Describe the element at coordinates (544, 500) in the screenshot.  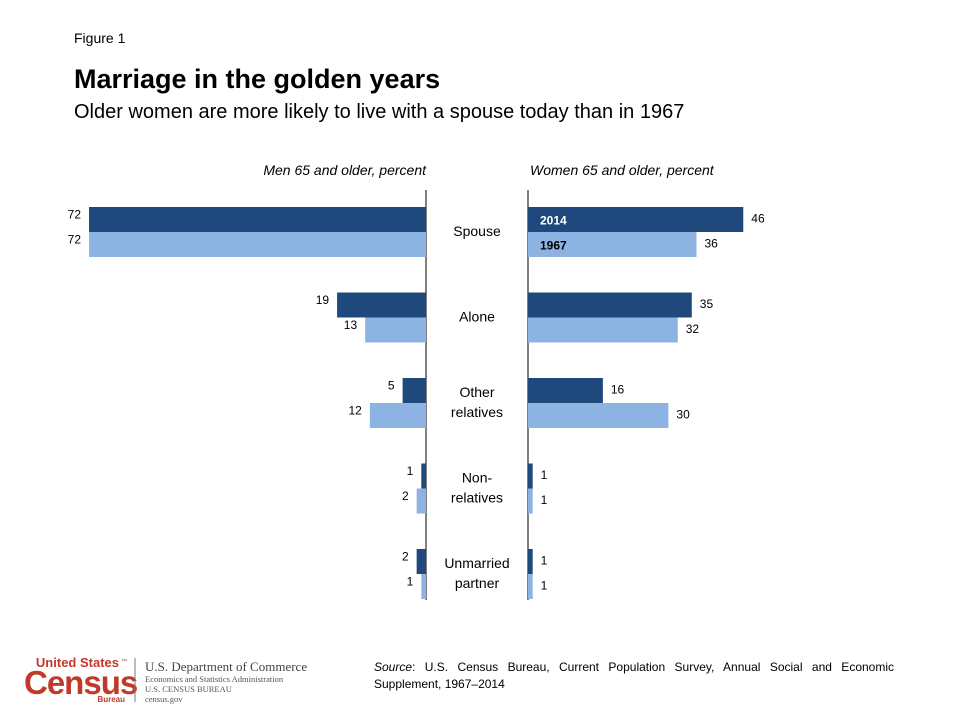
I see `value-label-women-1967-4: 1` at that location.